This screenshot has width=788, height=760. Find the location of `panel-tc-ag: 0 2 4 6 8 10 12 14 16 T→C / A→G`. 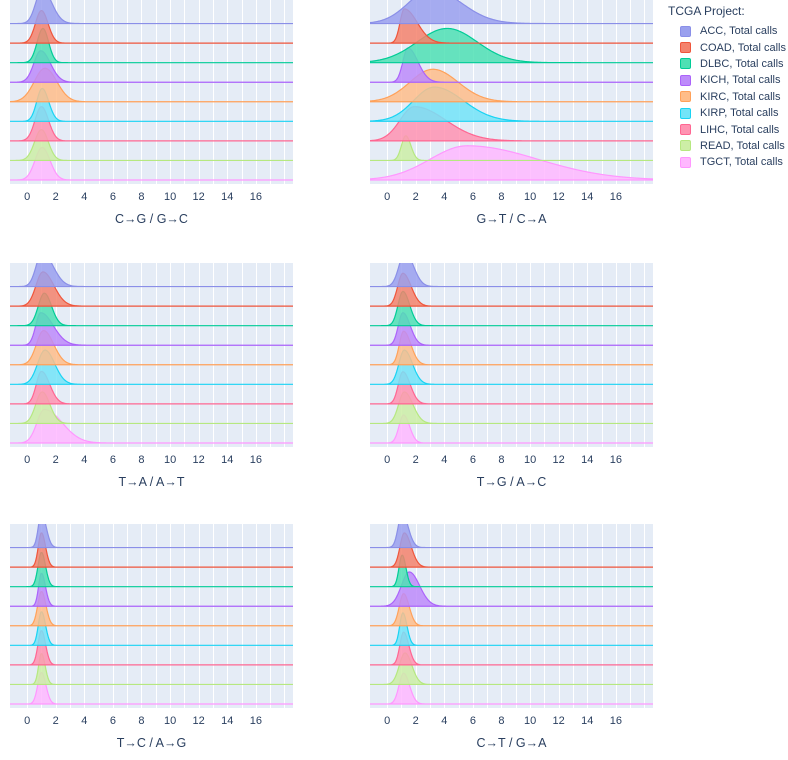

panel-tc-ag: 0 2 4 6 8 10 12 14 16 T→C / A→G is located at coordinates (151, 642).